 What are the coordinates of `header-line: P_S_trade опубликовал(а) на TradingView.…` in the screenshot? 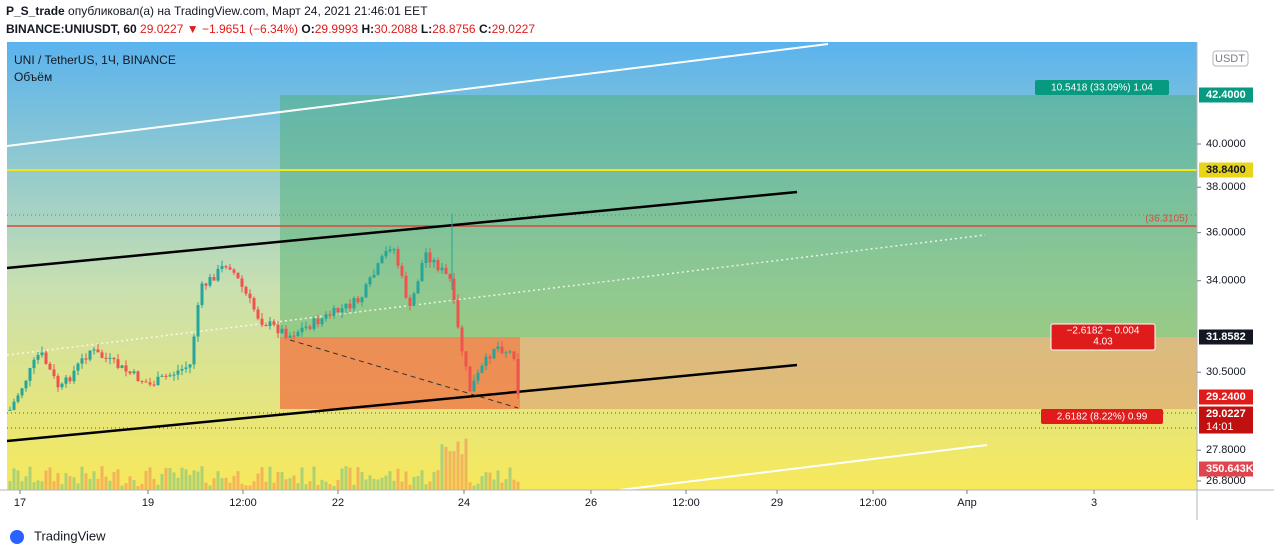 It's located at (217, 11).